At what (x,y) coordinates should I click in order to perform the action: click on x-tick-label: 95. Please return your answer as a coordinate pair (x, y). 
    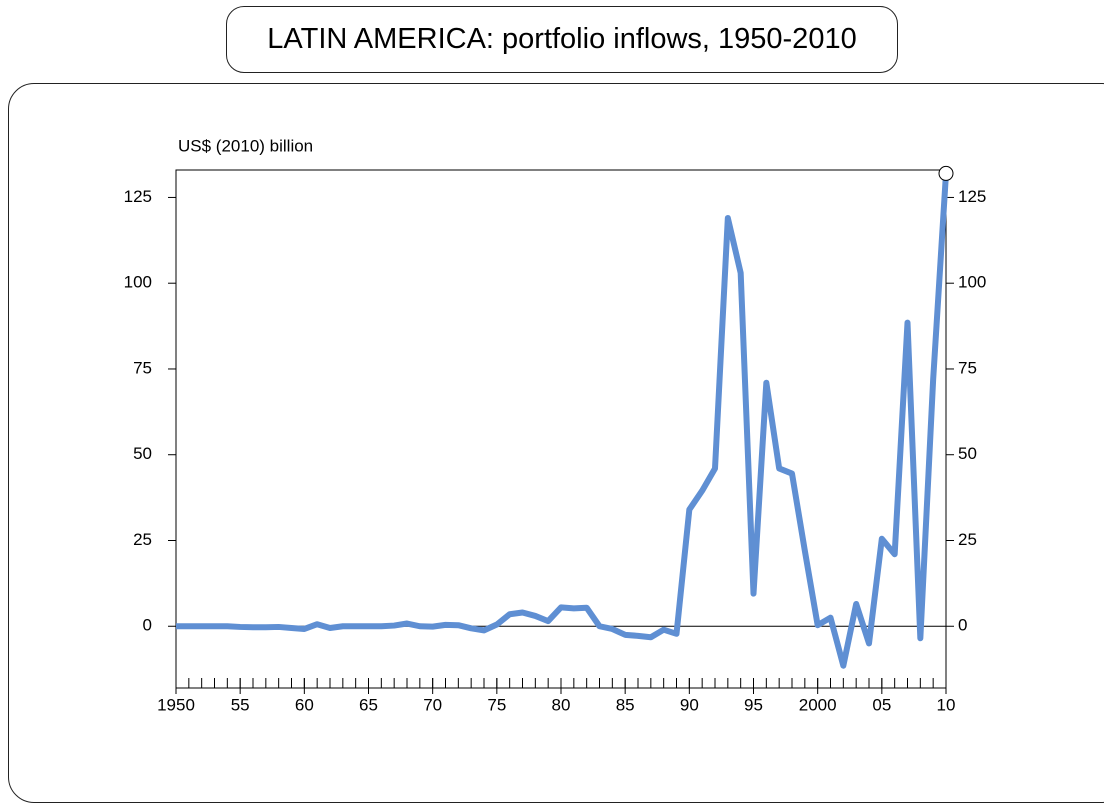
    Looking at the image, I should click on (753, 704).